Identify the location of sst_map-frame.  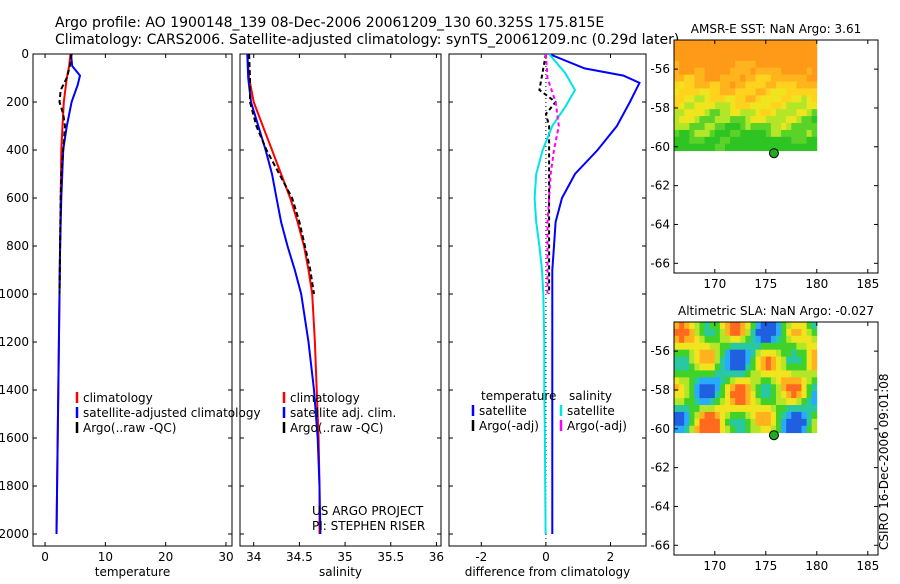
(776, 156).